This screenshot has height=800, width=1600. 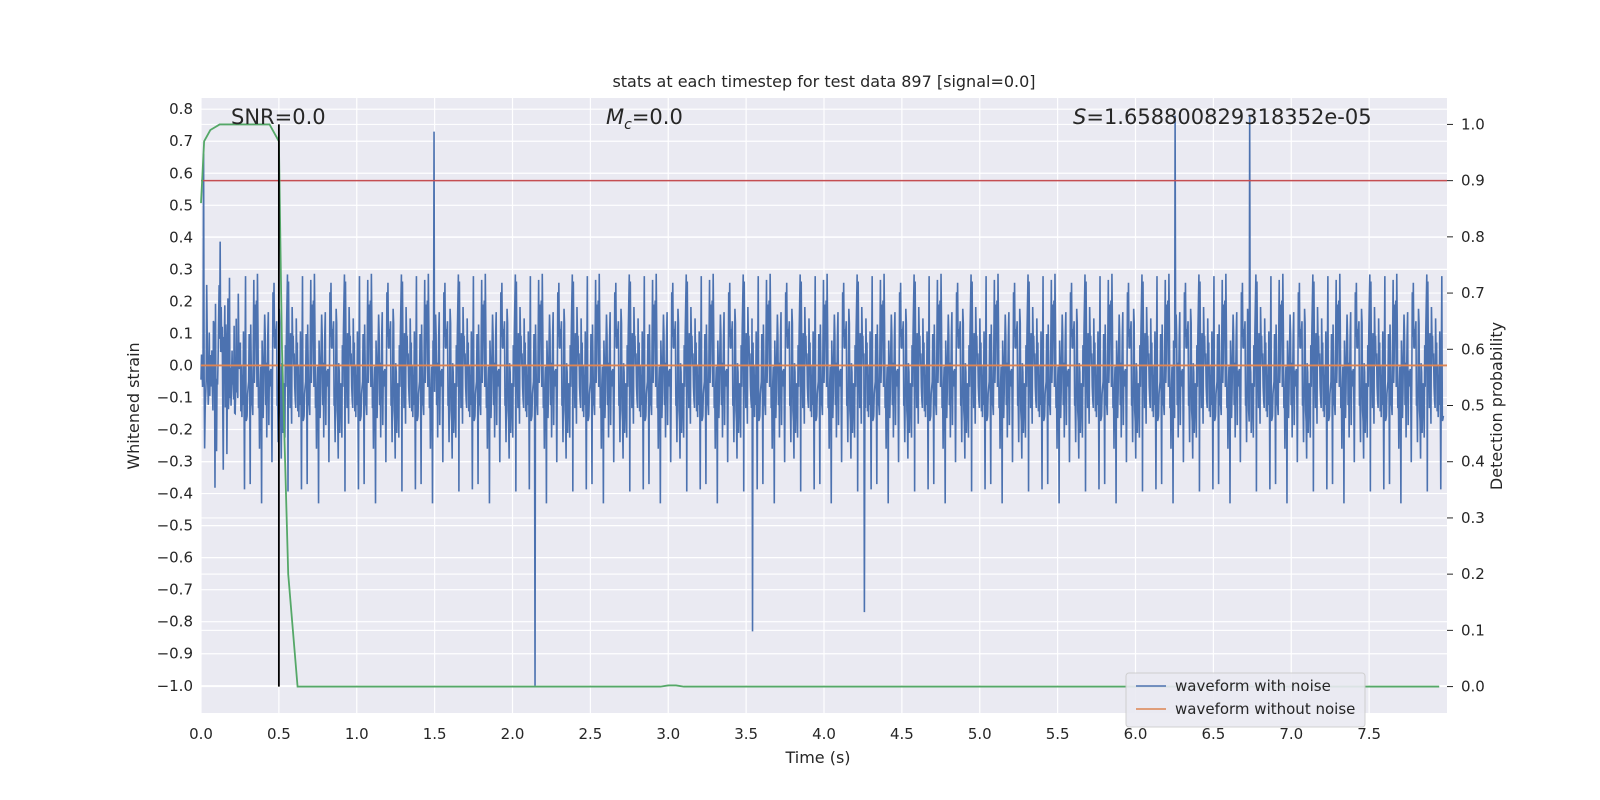 I want to click on y-tick-label: 0.2, so click(x=181, y=301).